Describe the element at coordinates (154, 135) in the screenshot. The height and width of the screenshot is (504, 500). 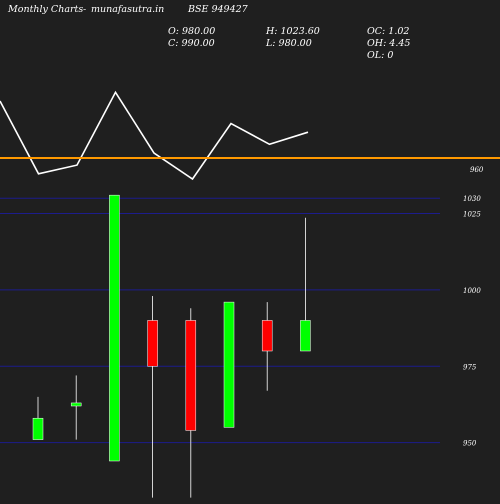
I see `price-line` at that location.